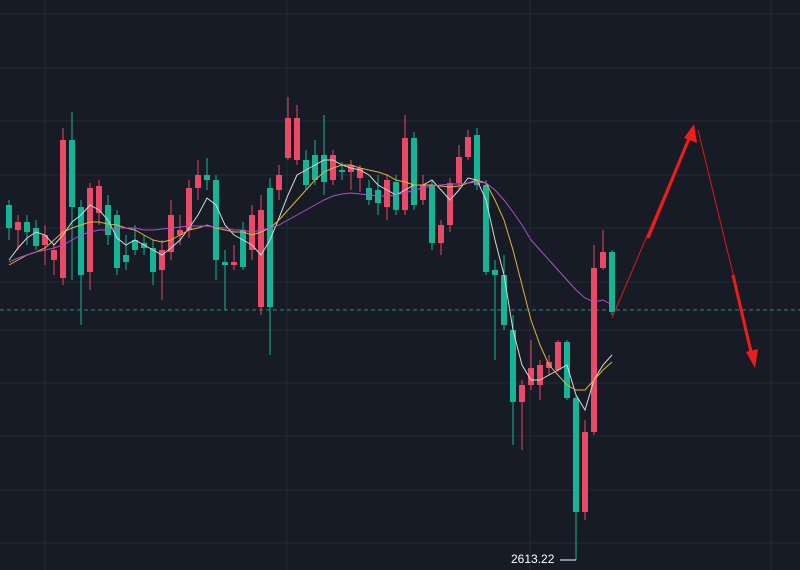  What do you see at coordinates (669, 187) in the screenshot?
I see `up-arrow` at bounding box center [669, 187].